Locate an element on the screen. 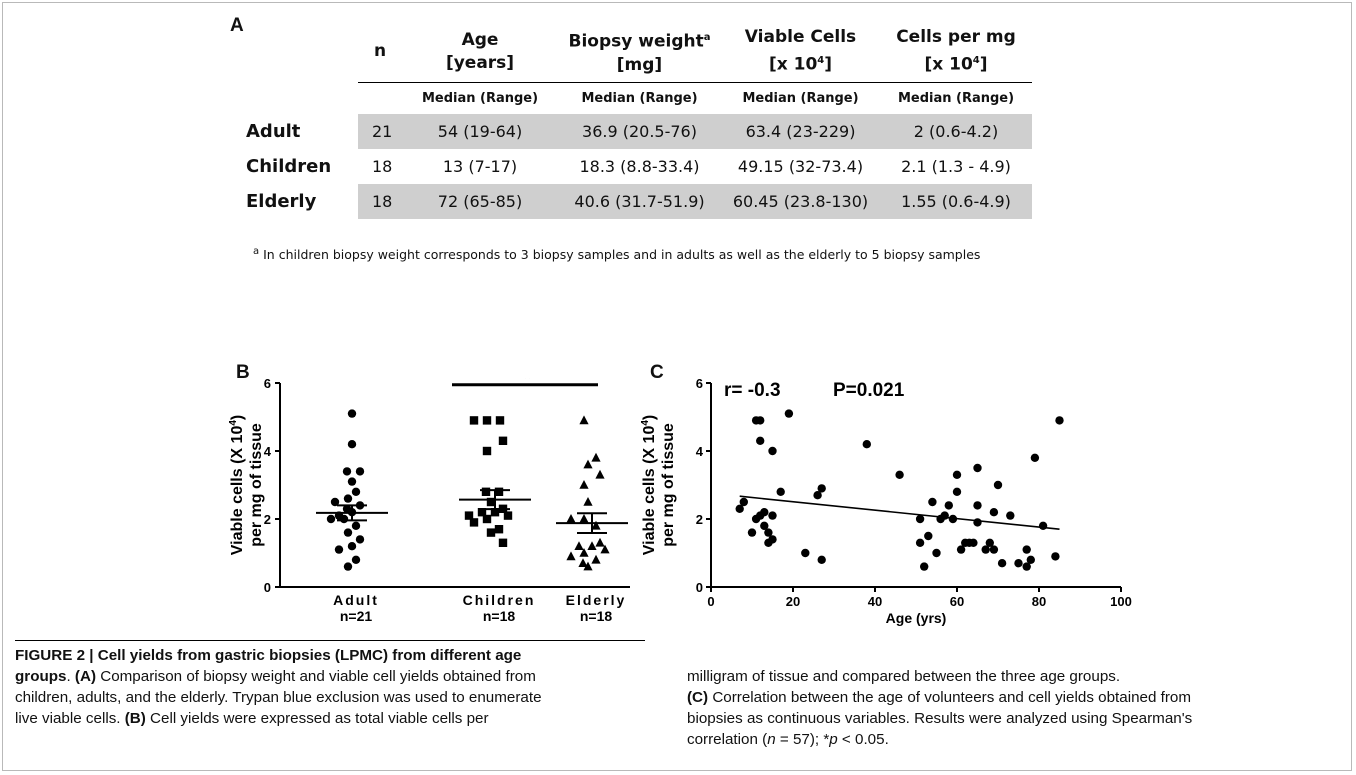  x-tick-label: 20 is located at coordinates (793, 601).